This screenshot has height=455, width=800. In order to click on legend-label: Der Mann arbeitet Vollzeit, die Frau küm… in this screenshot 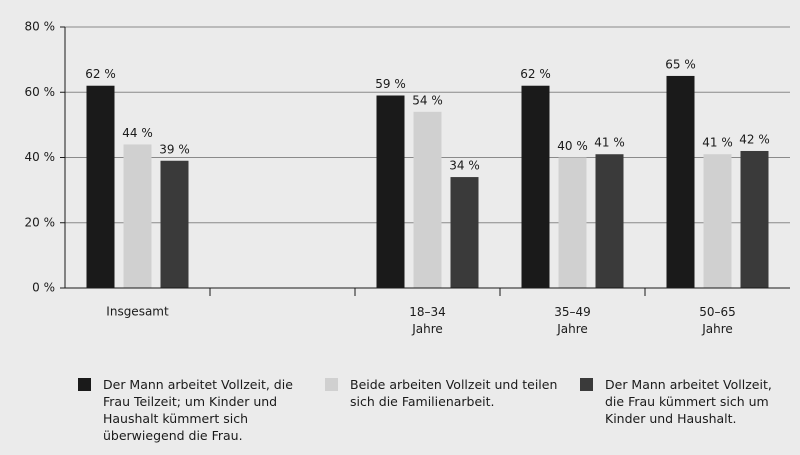, I will do `click(688, 401)`.